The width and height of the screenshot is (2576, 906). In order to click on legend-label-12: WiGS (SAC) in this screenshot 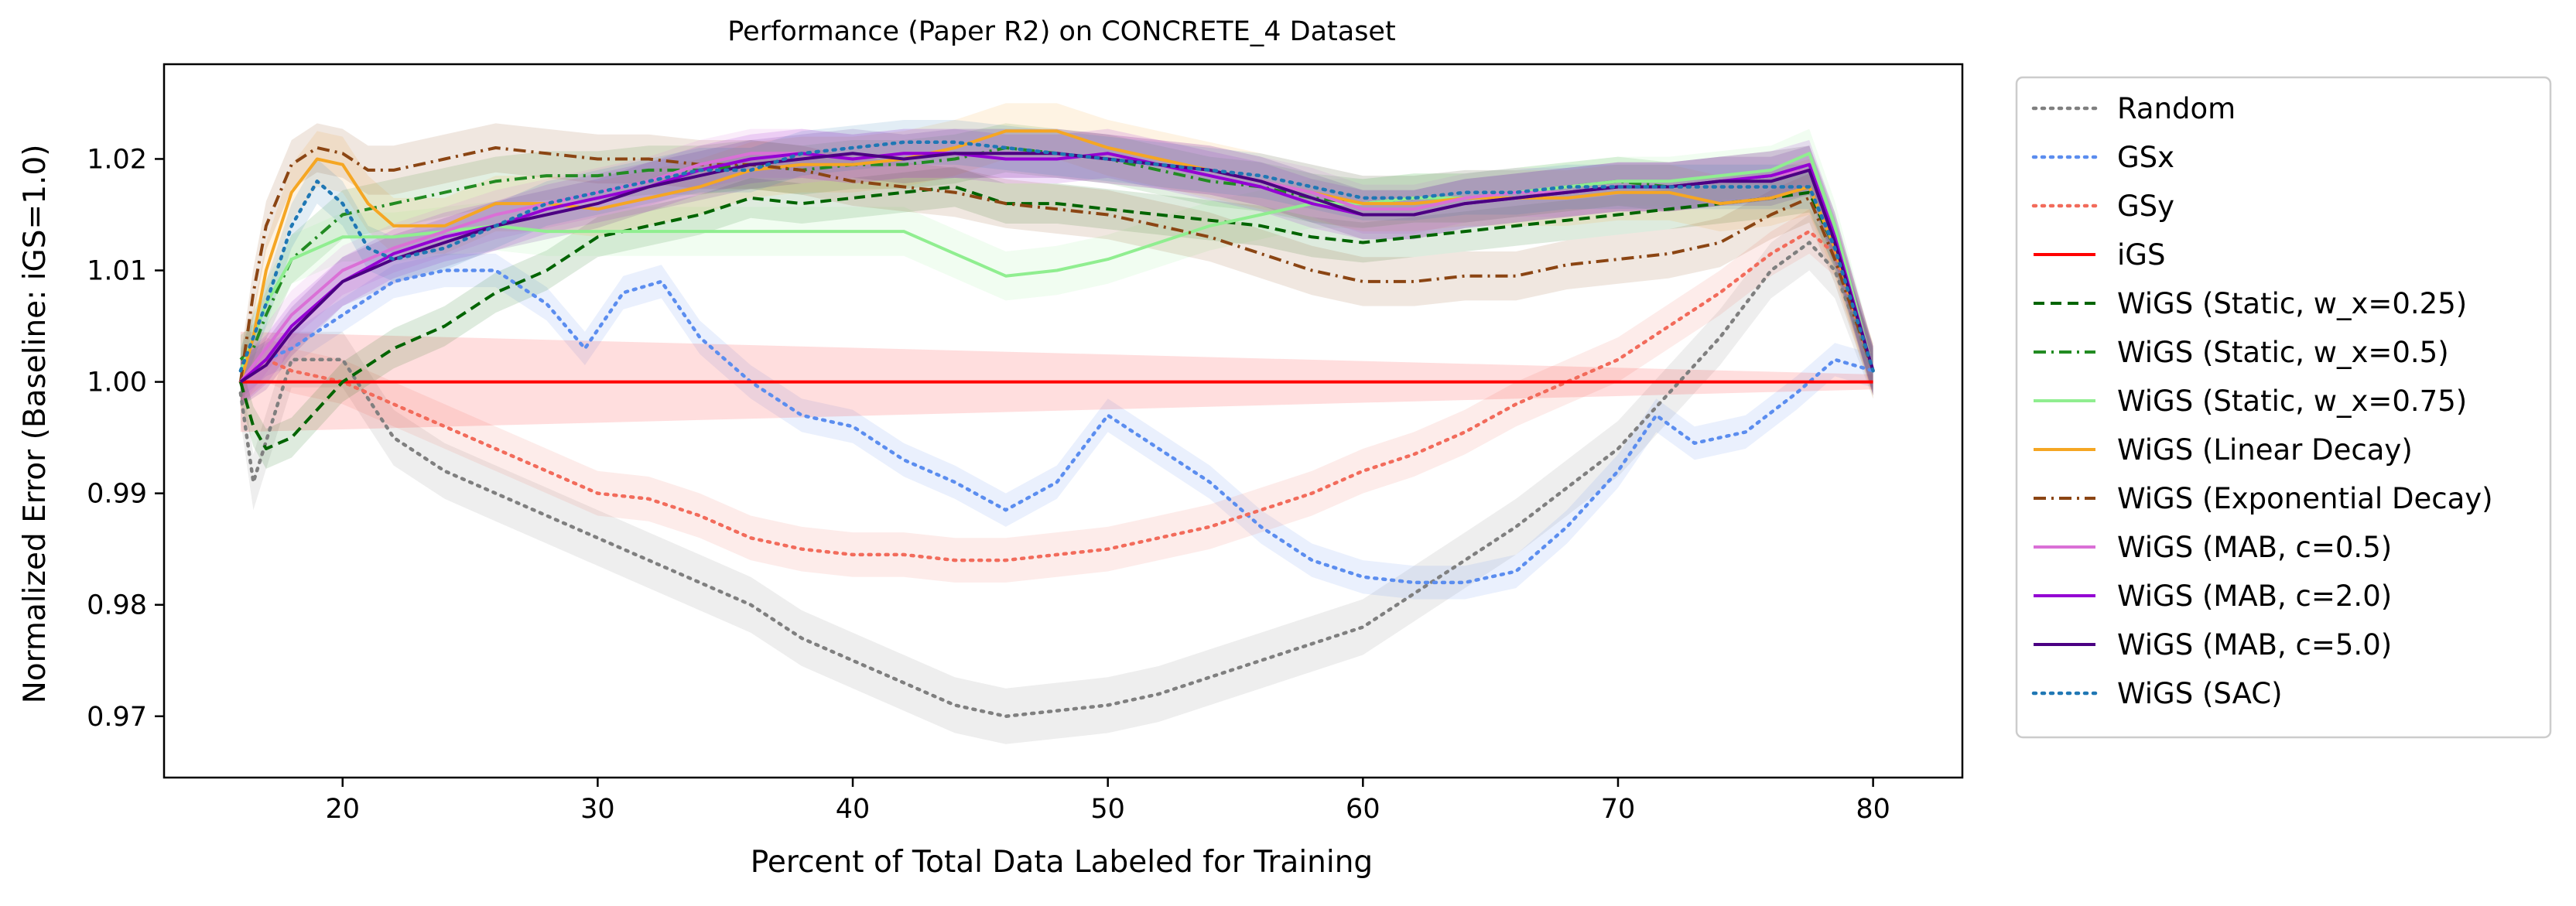, I will do `click(2200, 693)`.